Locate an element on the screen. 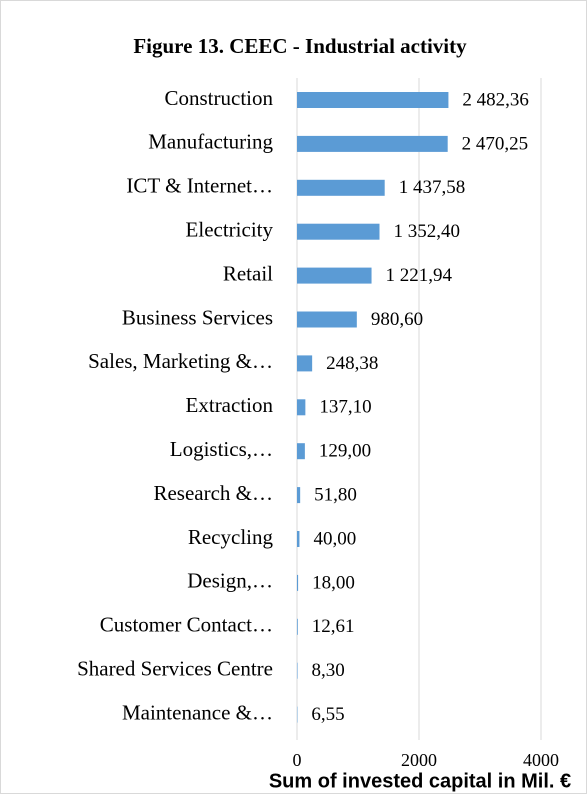  y-tick-label: Business Services is located at coordinates (197, 317).